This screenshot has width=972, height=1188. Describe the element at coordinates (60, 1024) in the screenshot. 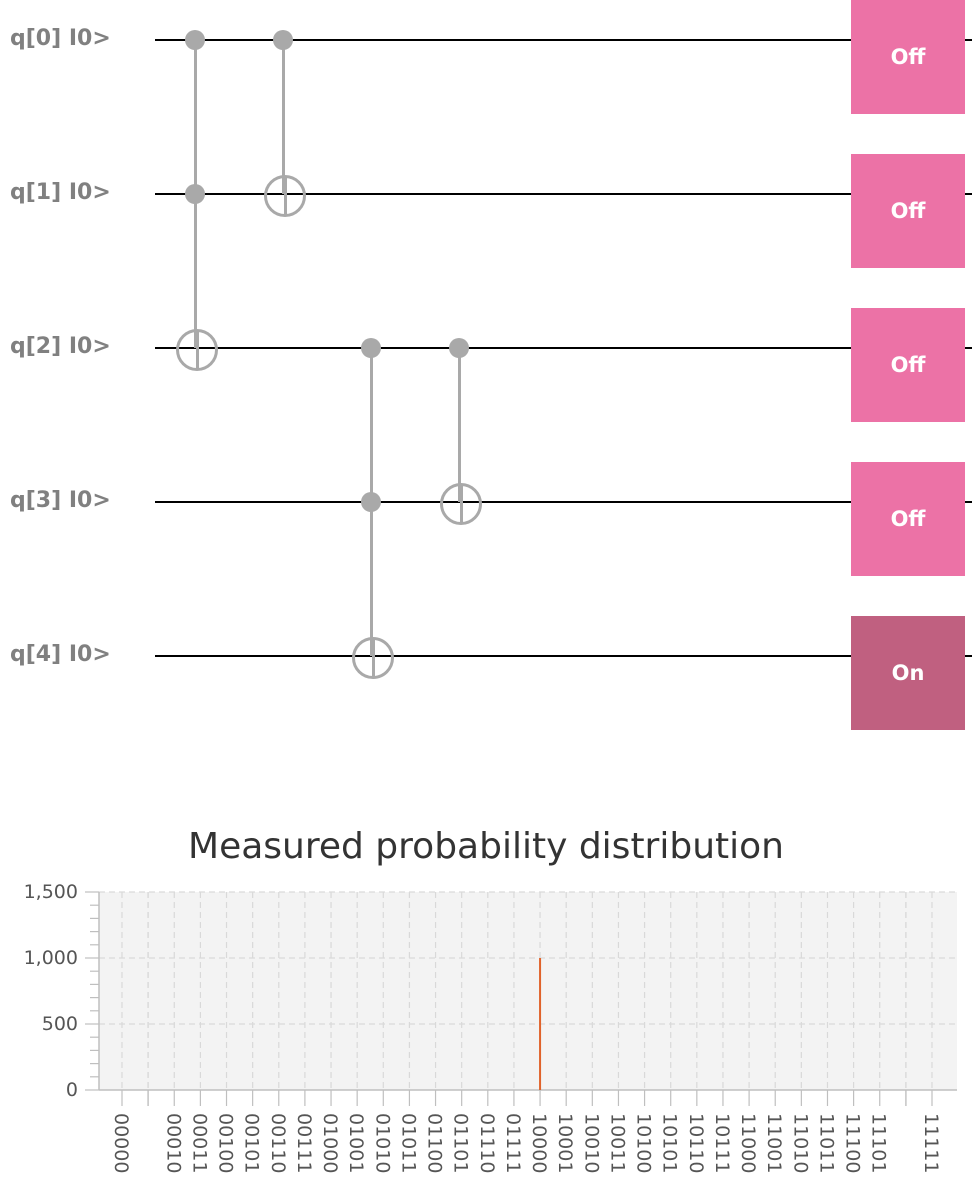

I see `y-tick-label: 500` at that location.